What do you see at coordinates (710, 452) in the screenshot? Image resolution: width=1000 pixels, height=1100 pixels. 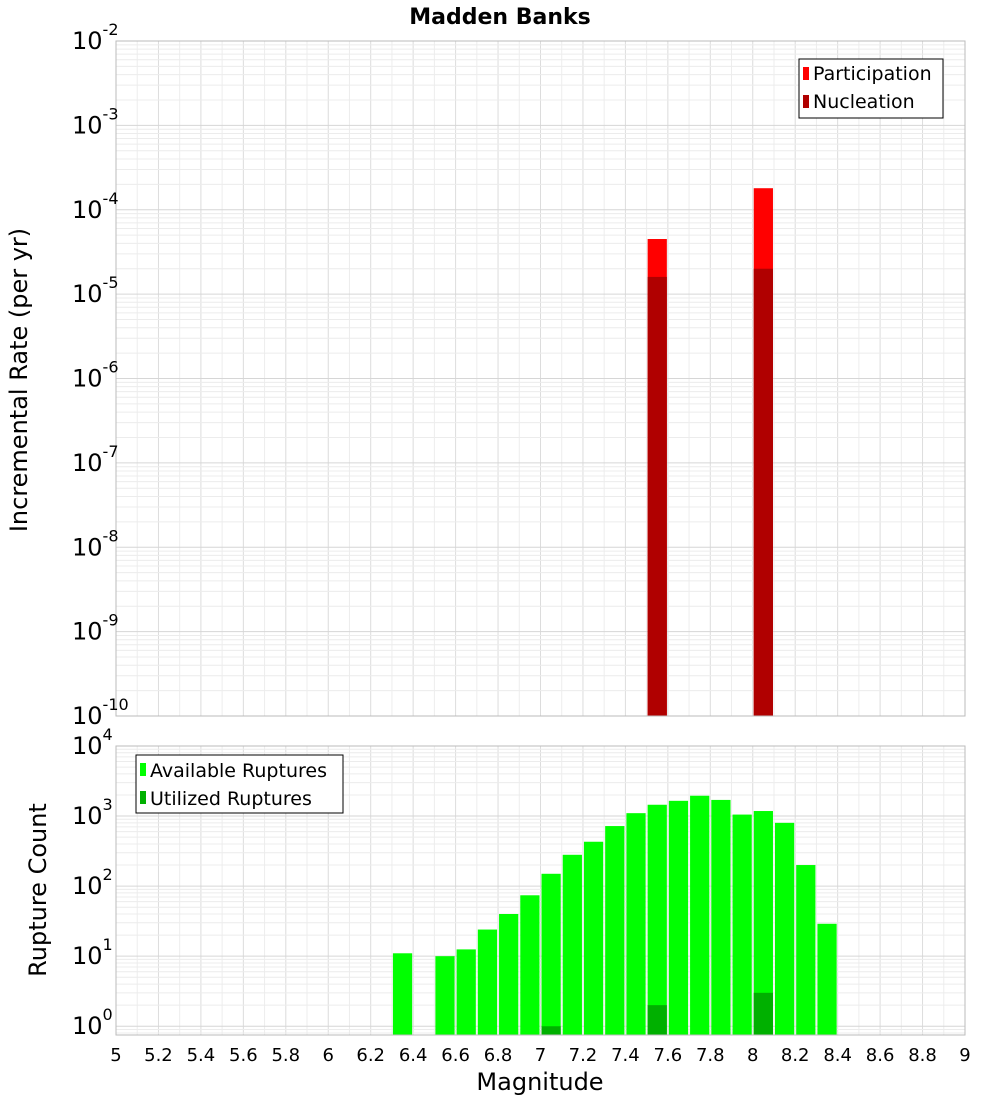 I see `top-bars` at bounding box center [710, 452].